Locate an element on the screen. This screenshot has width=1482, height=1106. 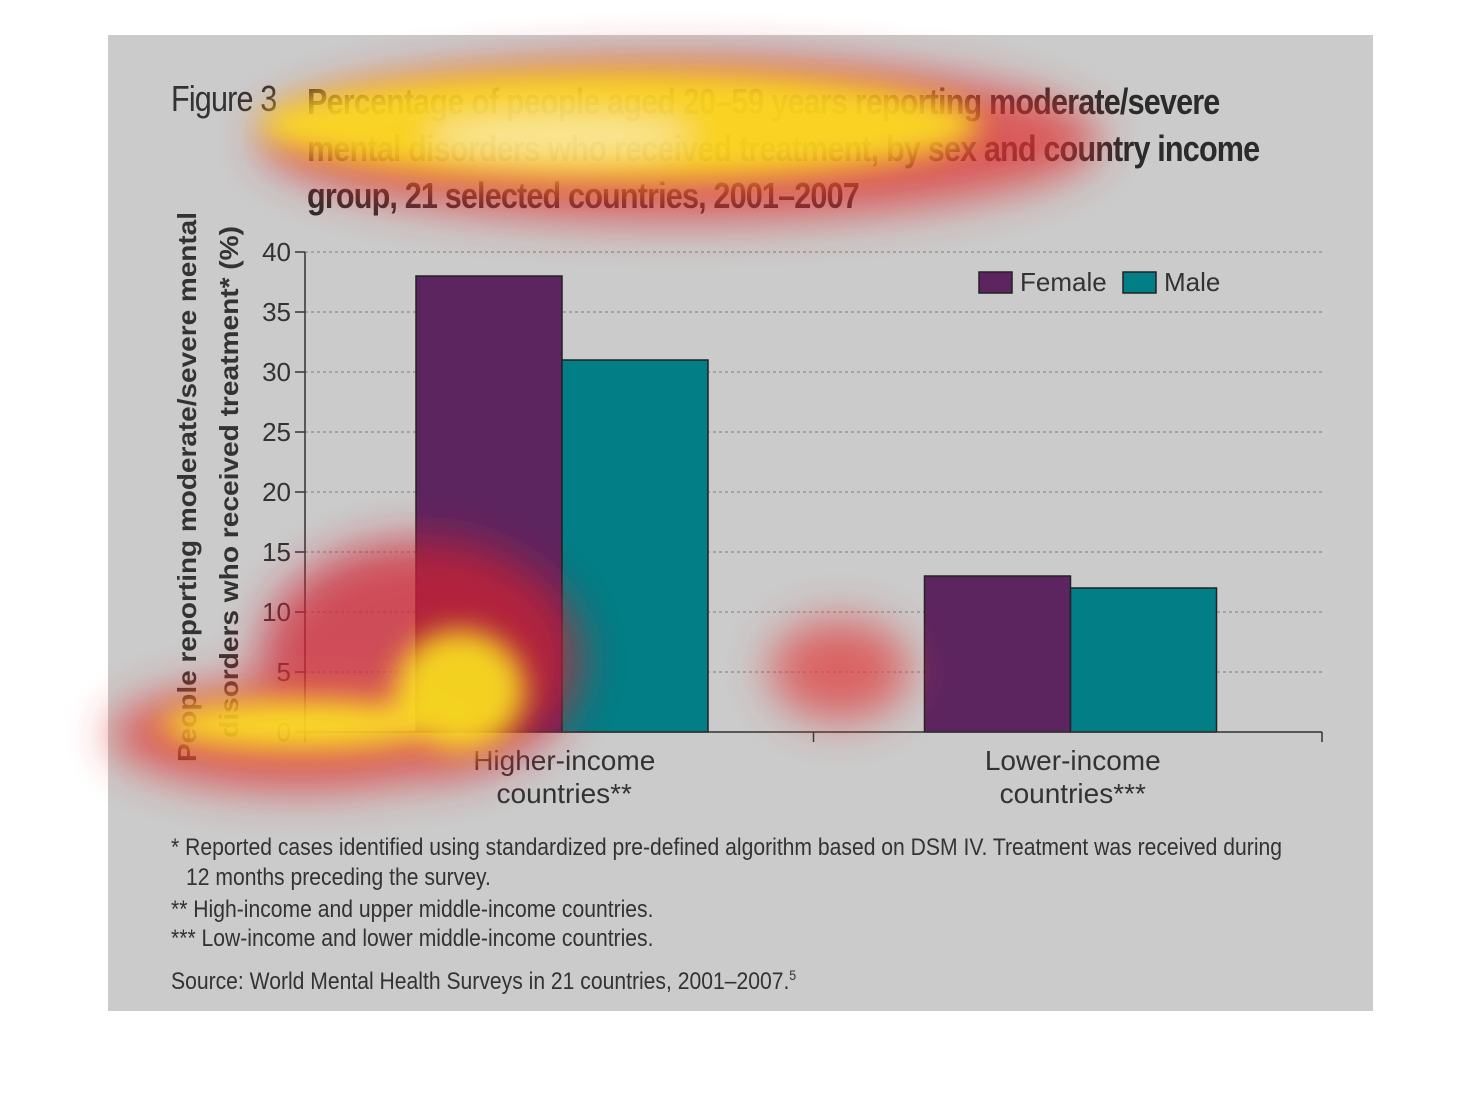
y-tick-label: 20 is located at coordinates (276, 492).